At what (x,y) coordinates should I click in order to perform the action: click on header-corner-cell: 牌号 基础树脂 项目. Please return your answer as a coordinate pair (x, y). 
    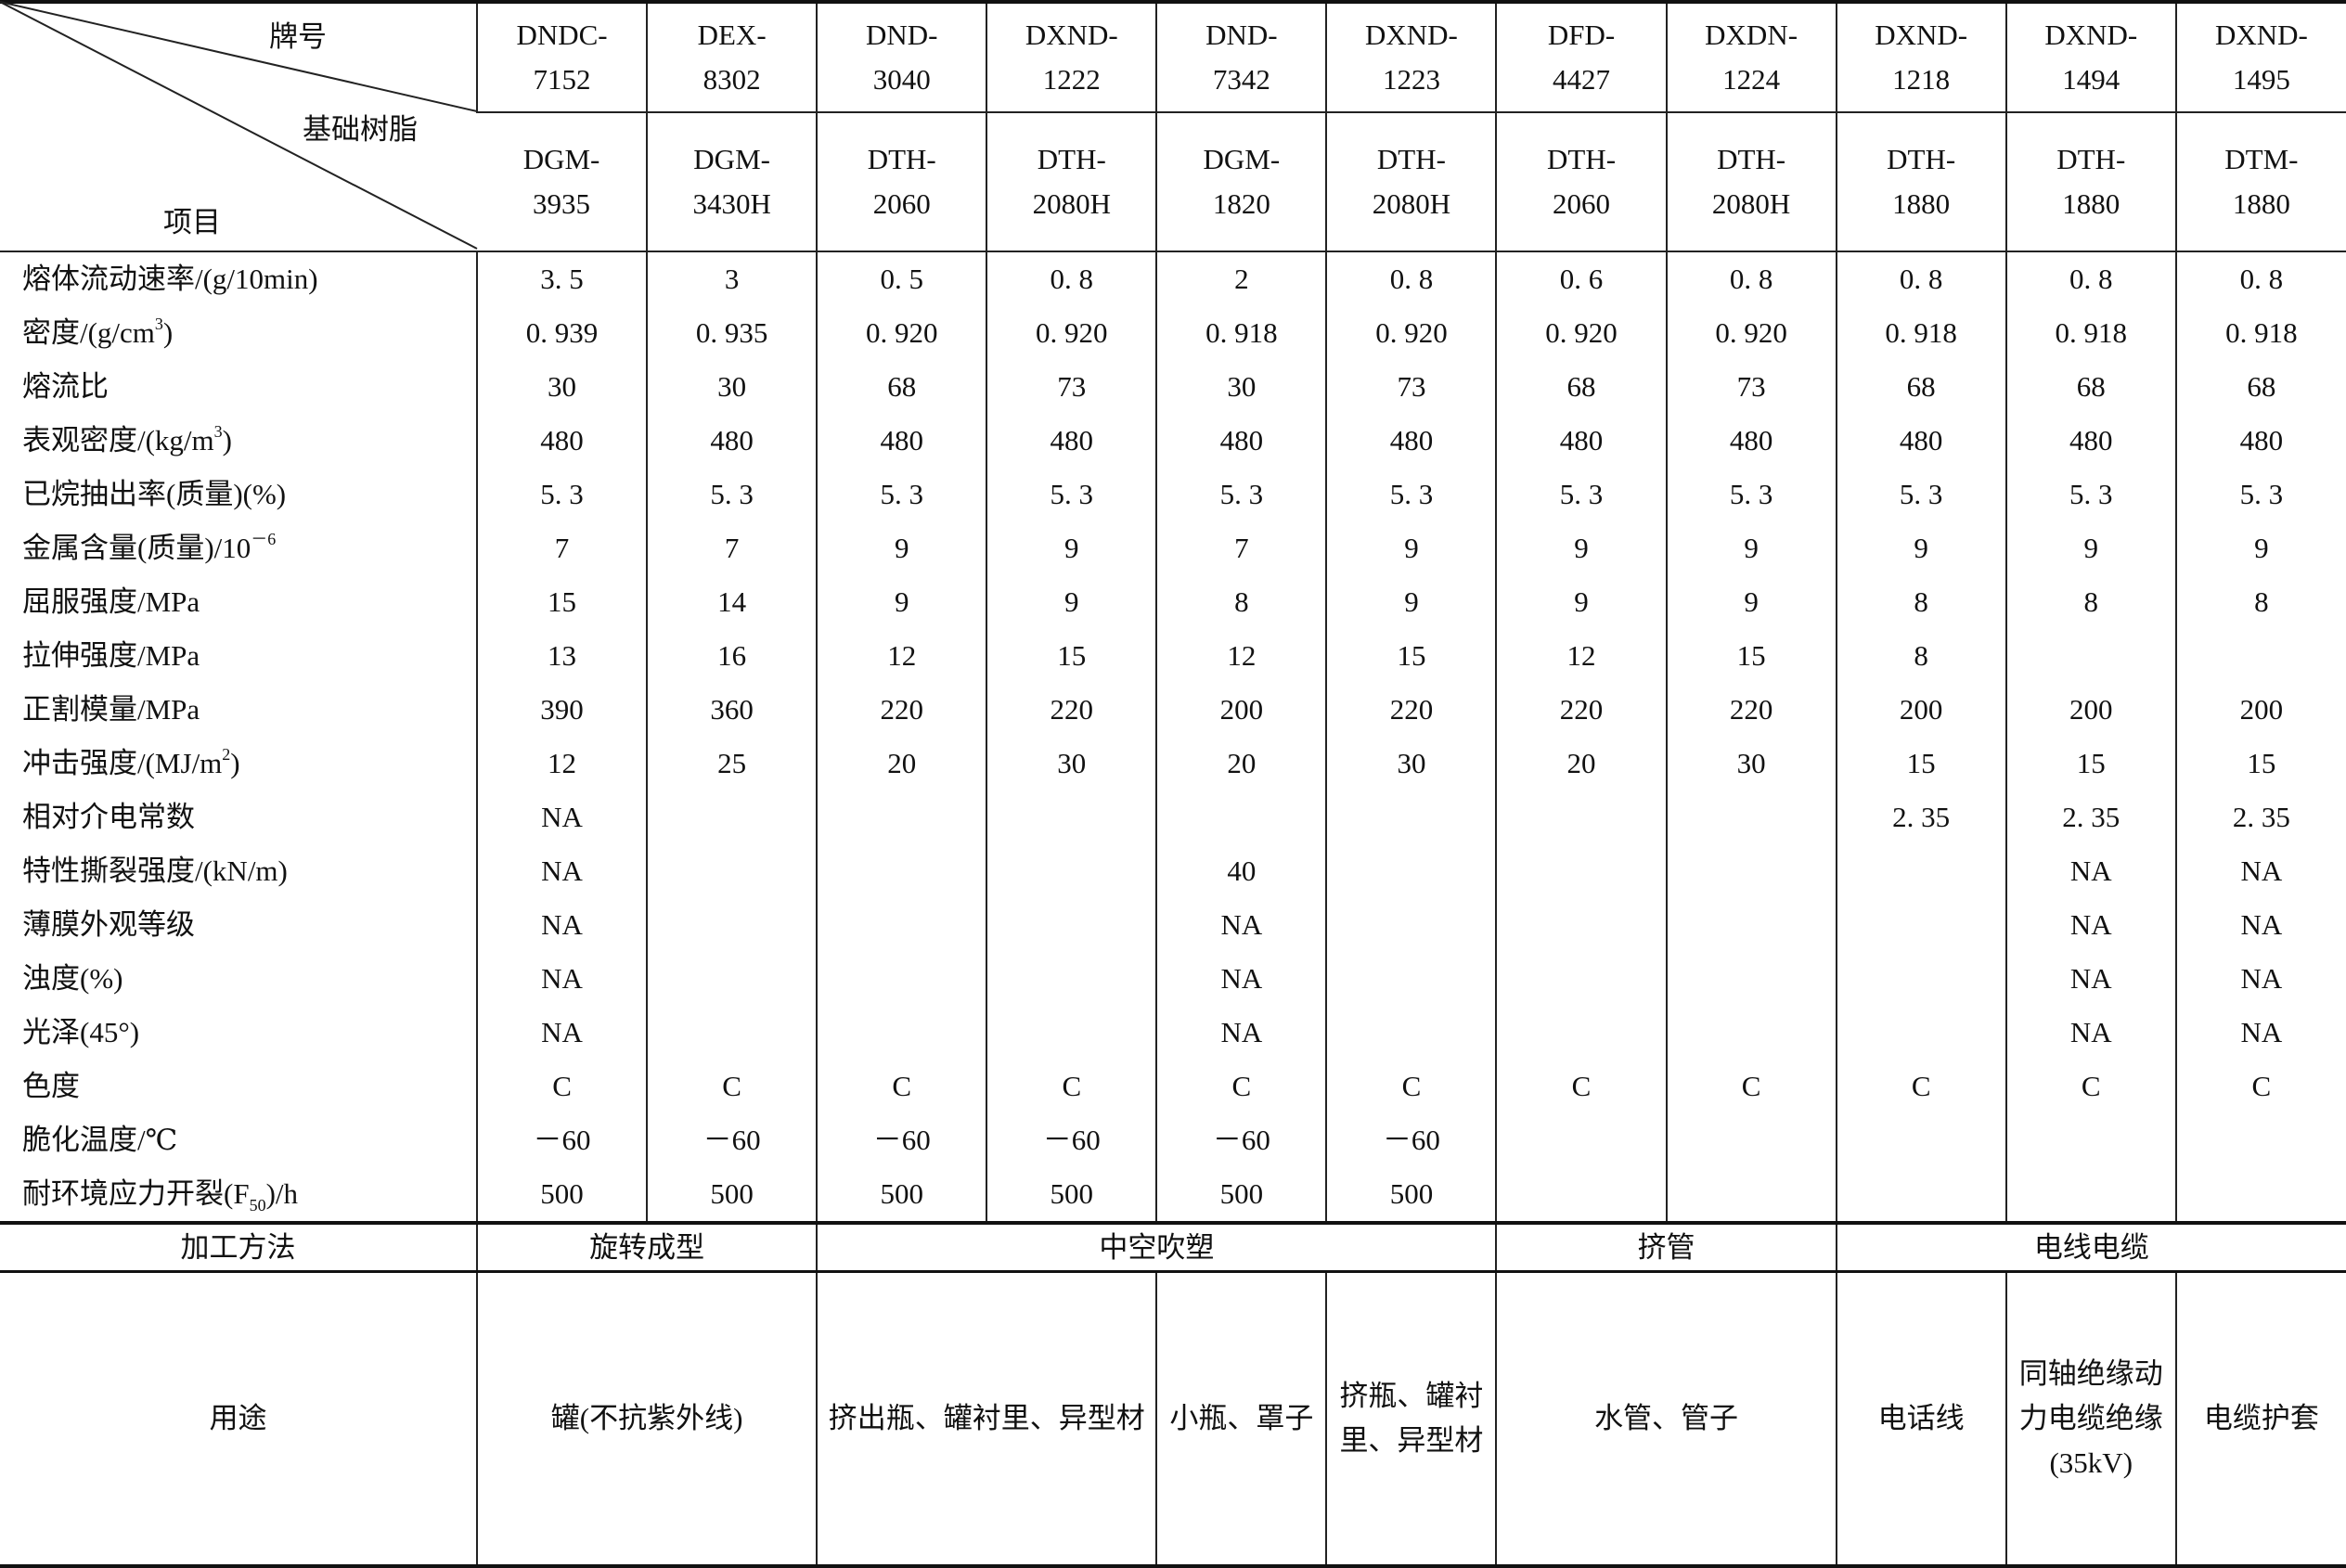
    Looking at the image, I should click on (239, 126).